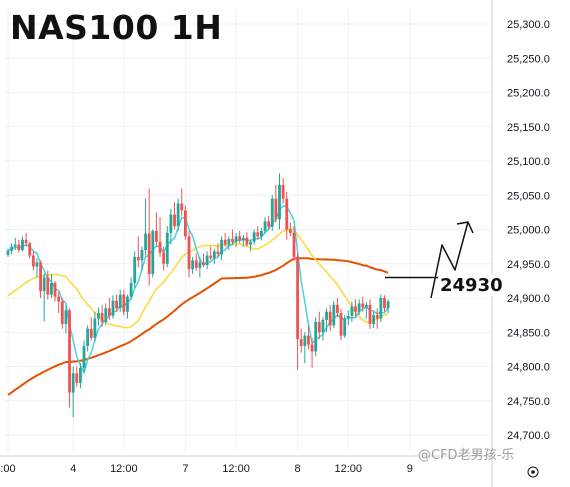 Image resolution: width=570 pixels, height=487 pixels. What do you see at coordinates (349, 469) in the screenshot?
I see `x-tick-label: 12:00` at bounding box center [349, 469].